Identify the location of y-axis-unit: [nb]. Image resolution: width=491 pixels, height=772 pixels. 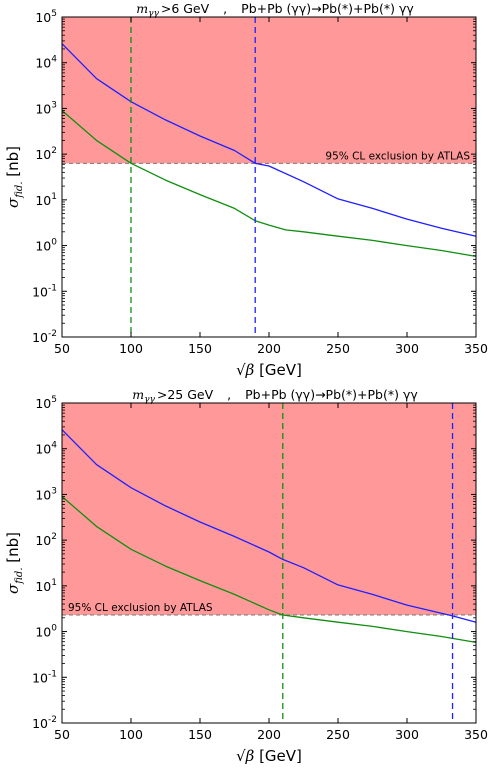
(13, 164).